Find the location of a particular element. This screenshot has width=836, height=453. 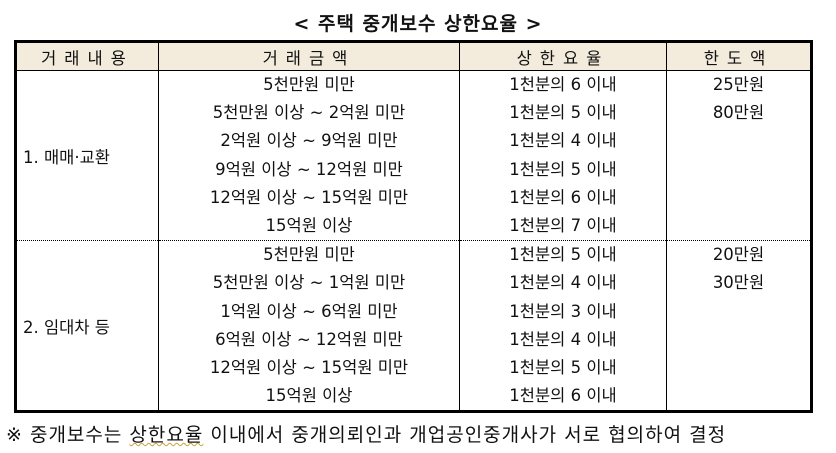

table-row: 9억원 이상 ~ 12억원 미만 1천분의 5 이내 is located at coordinates (414, 169).